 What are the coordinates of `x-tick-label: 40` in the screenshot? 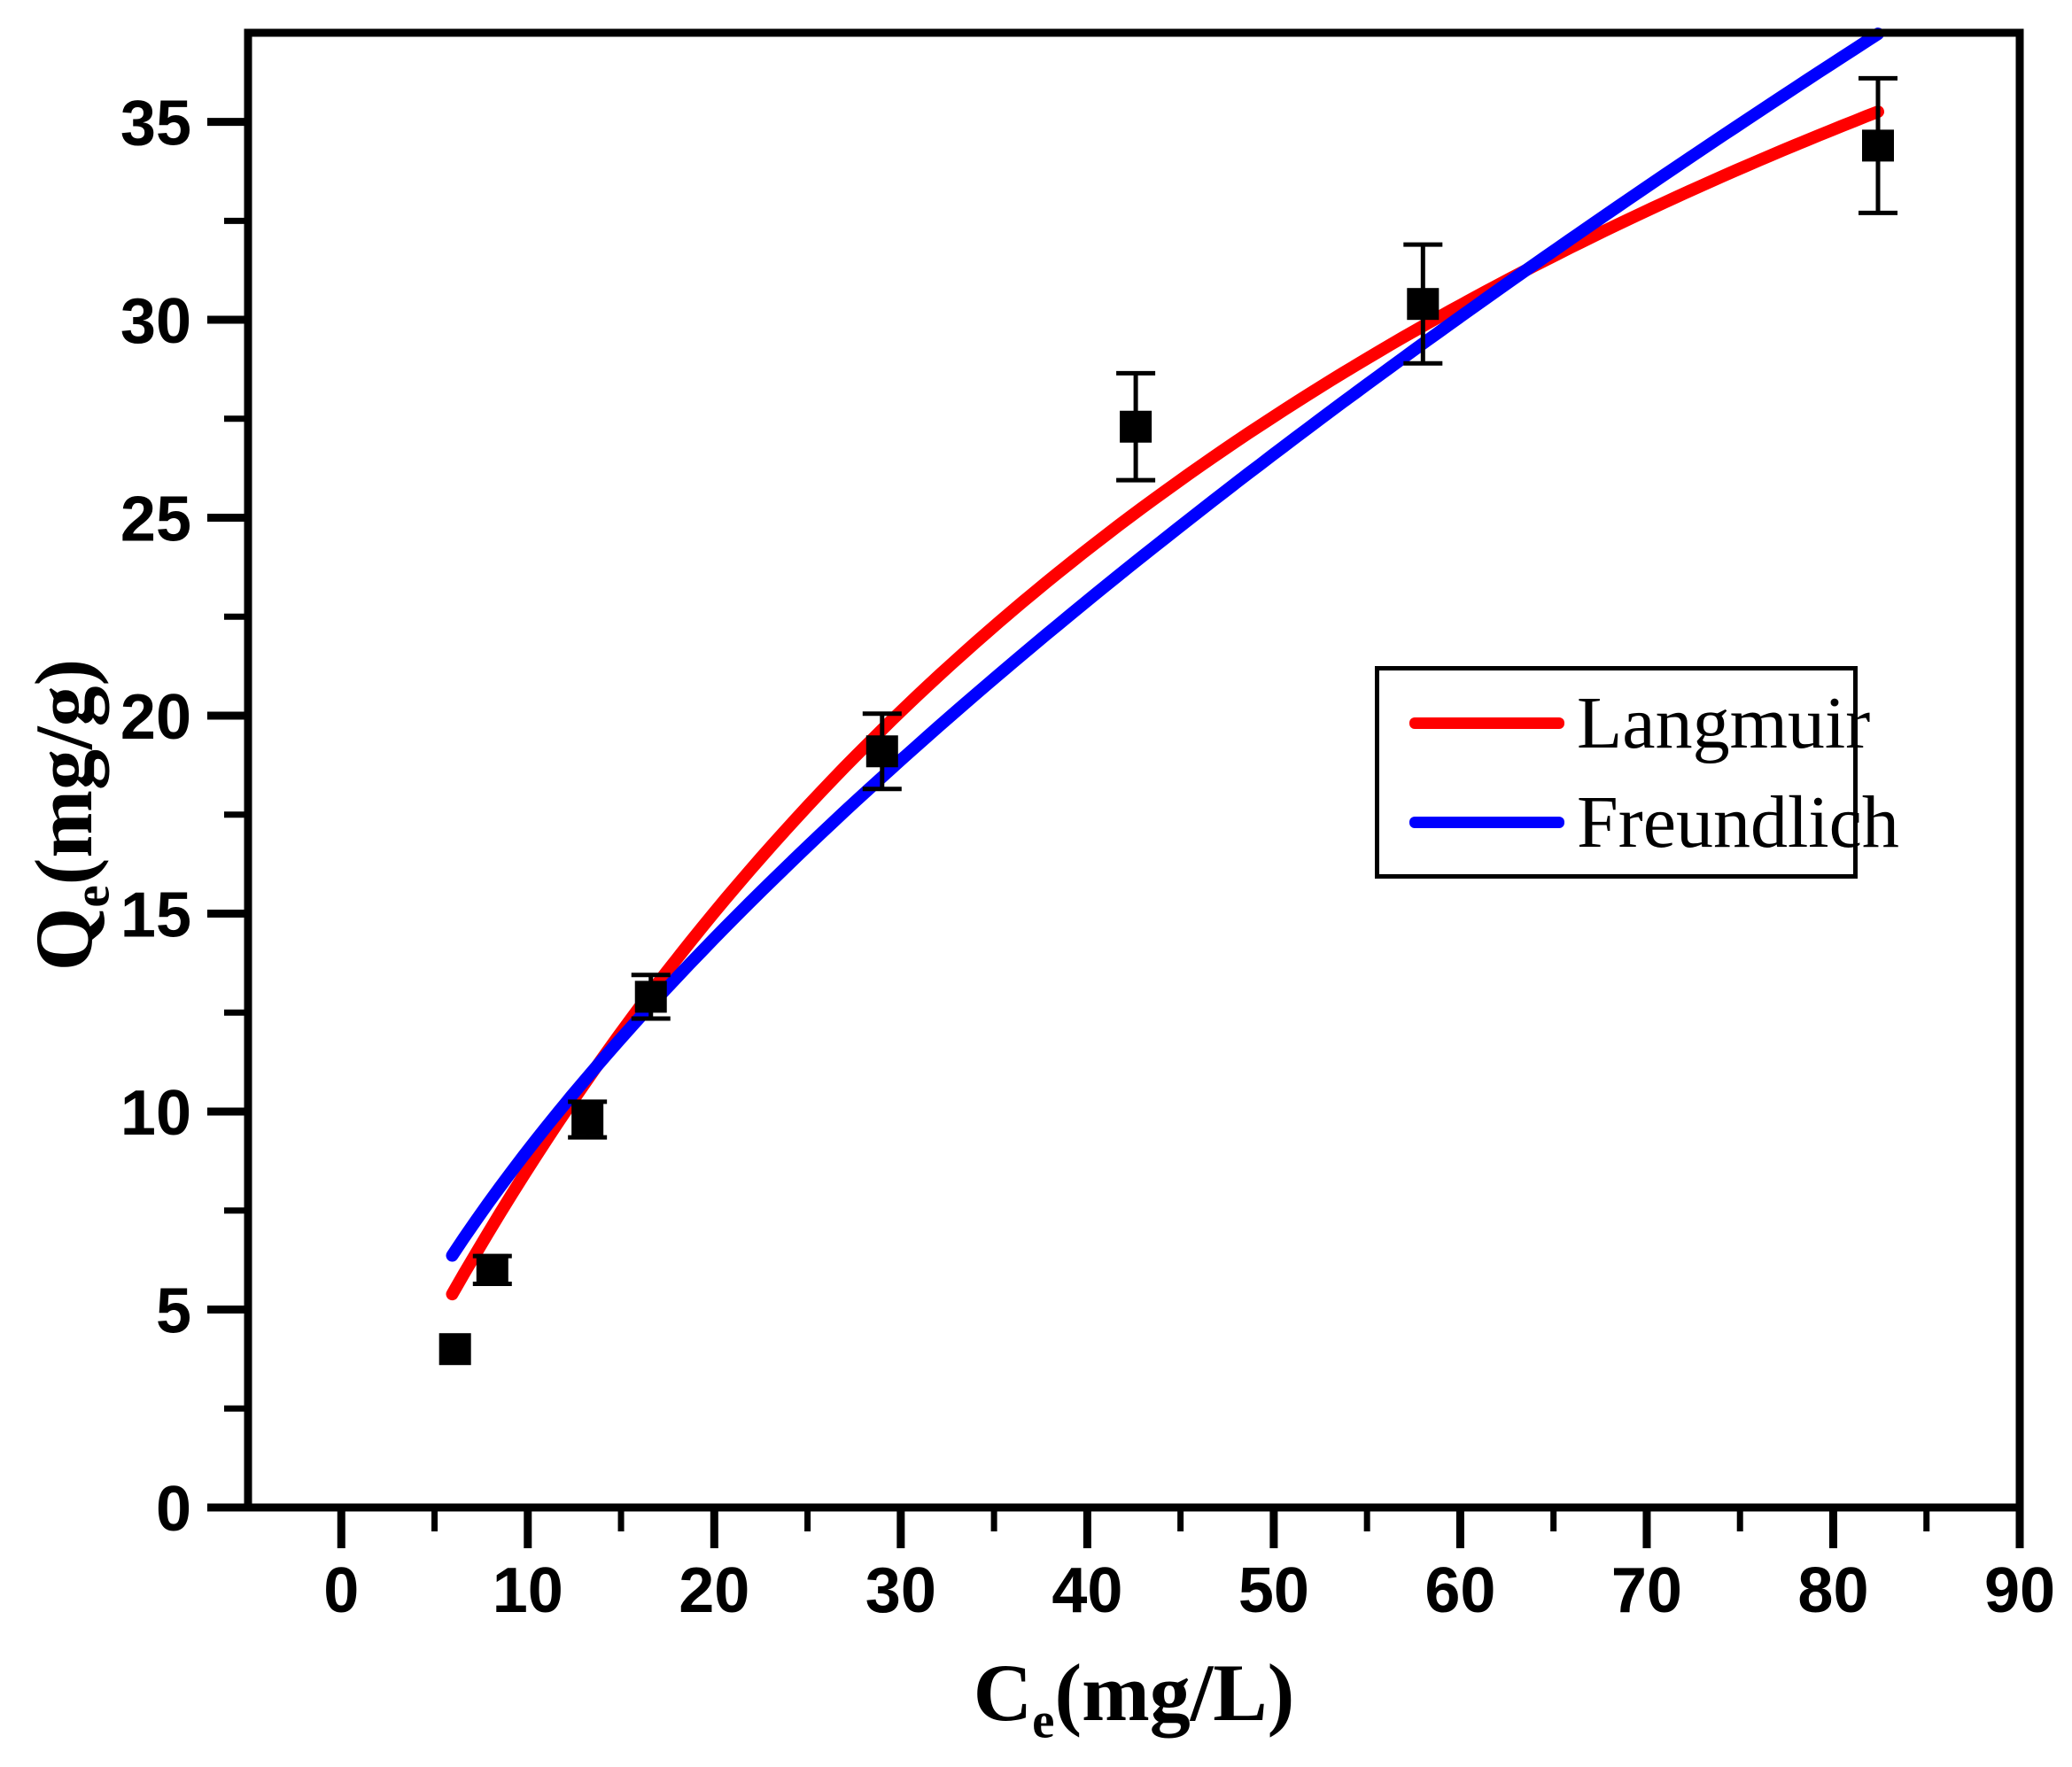 It's located at (1087, 1591).